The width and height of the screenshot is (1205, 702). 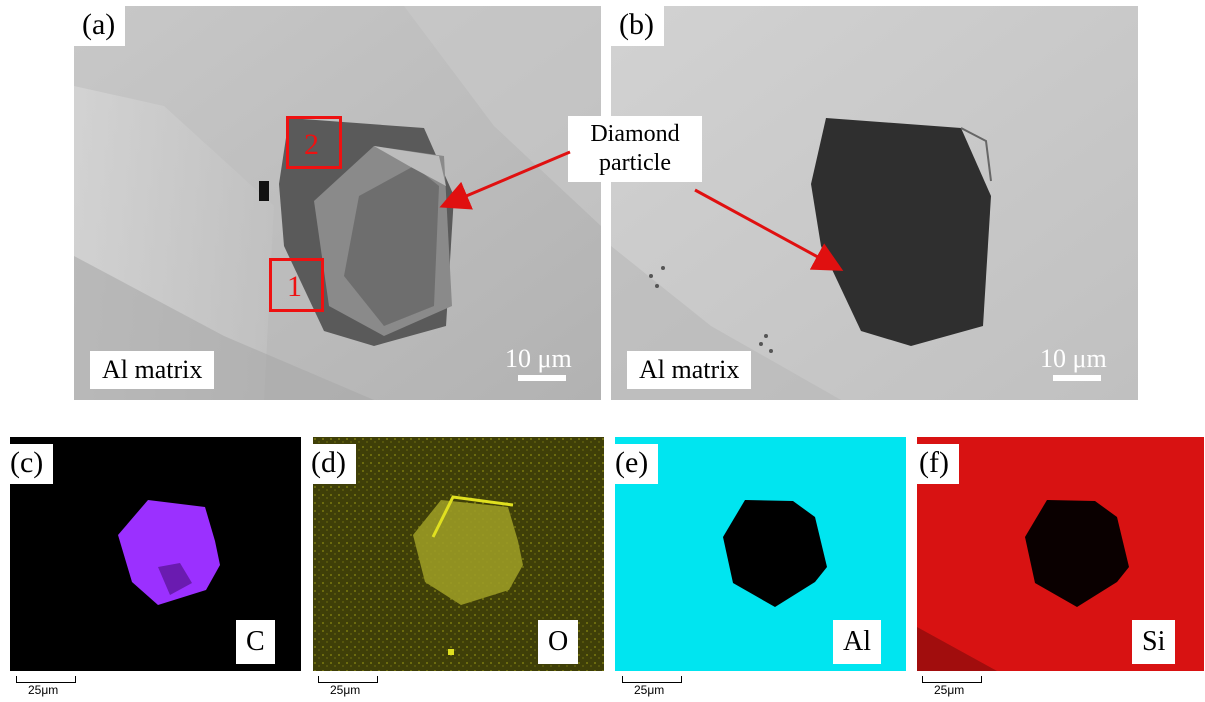 I want to click on region-label-2: 2, so click(x=311, y=144).